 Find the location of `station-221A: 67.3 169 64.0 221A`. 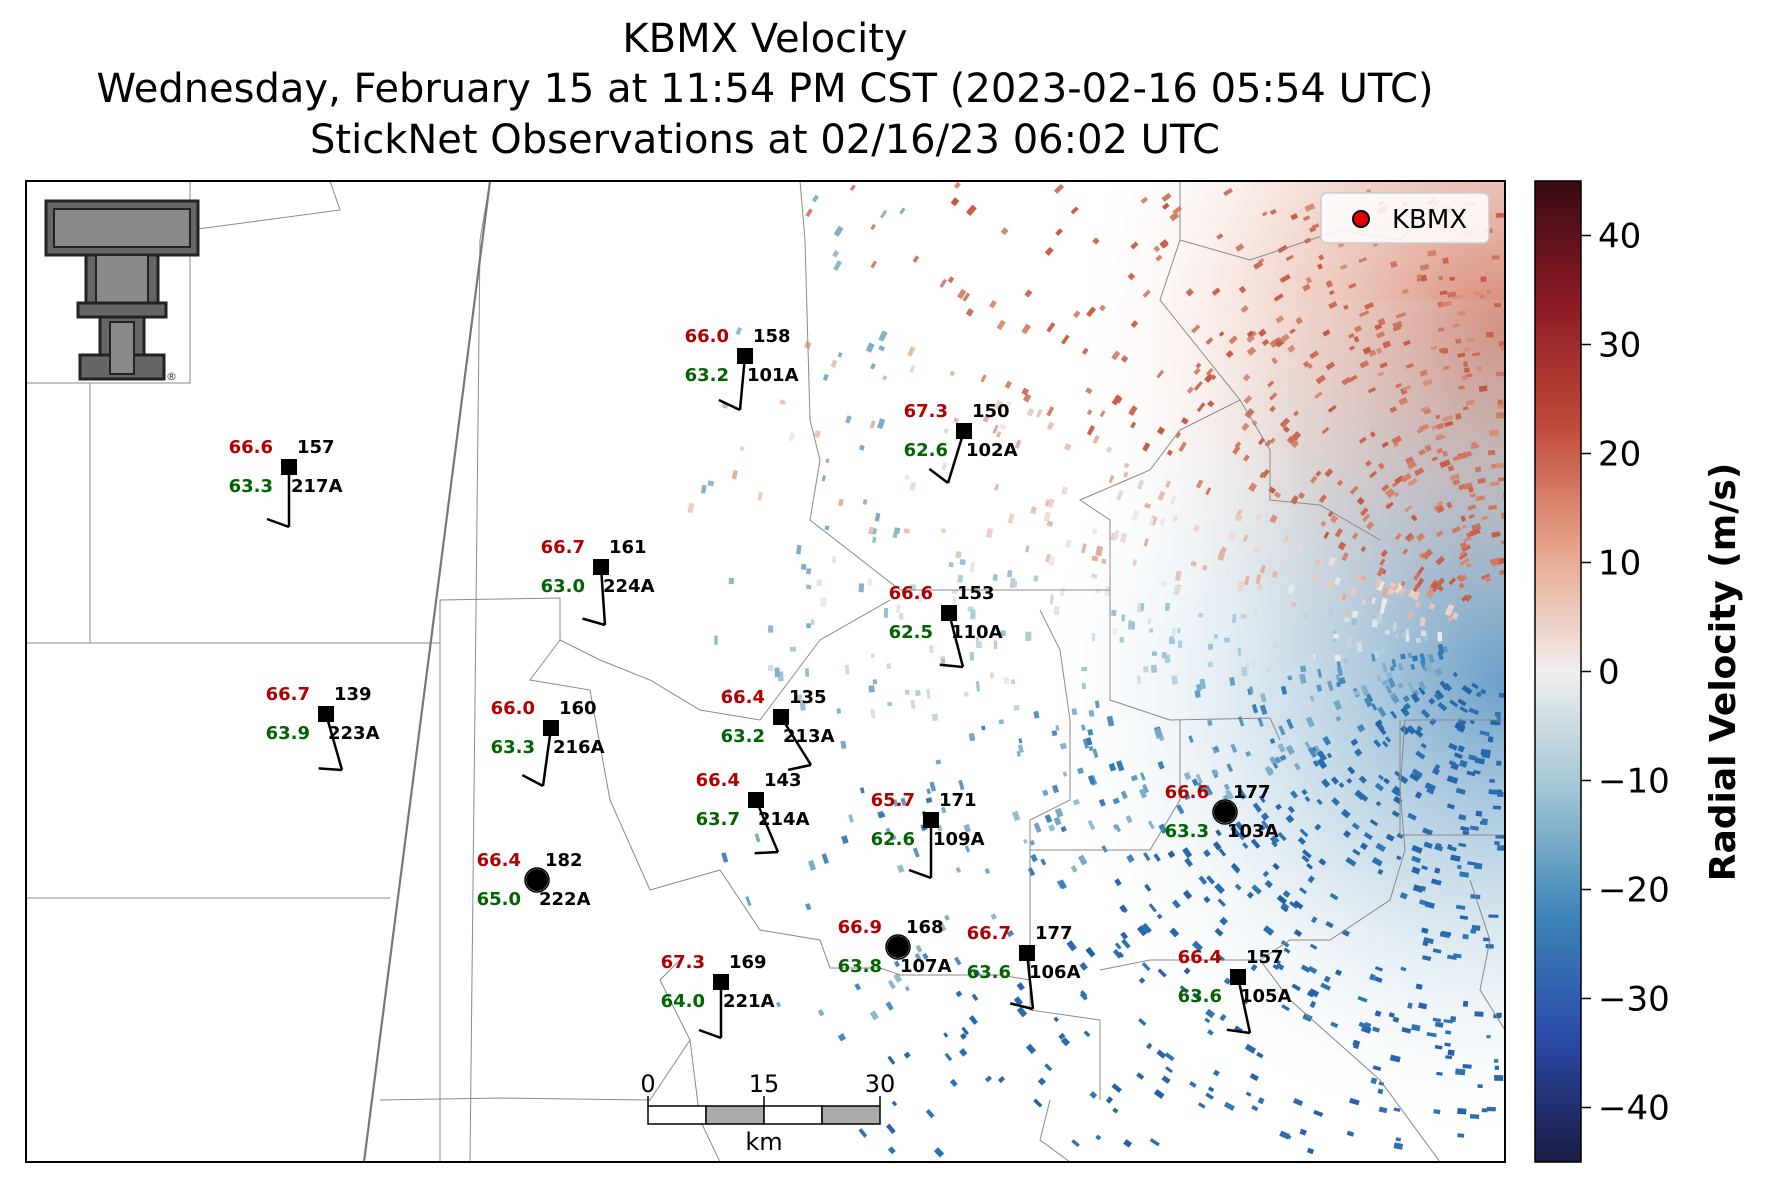

station-221A: 67.3 169 64.0 221A is located at coordinates (718, 996).